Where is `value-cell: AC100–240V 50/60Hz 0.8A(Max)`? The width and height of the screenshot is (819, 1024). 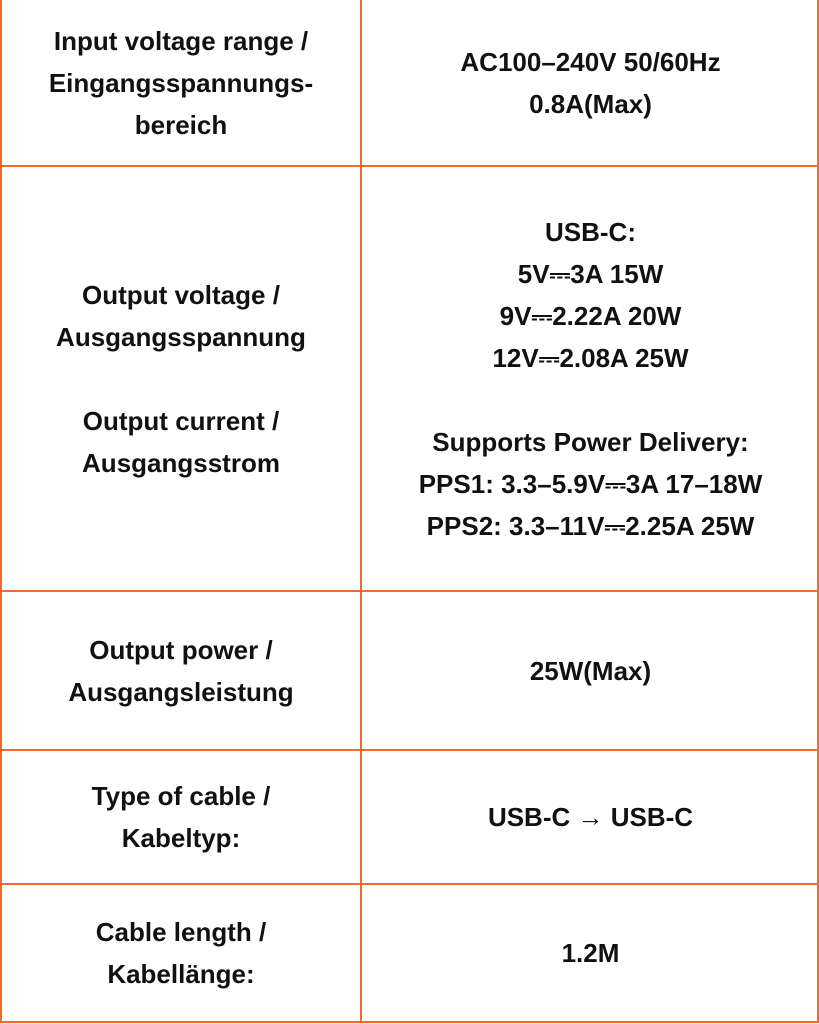
value-cell: AC100–240V 50/60Hz 0.8A(Max) is located at coordinates (590, 82).